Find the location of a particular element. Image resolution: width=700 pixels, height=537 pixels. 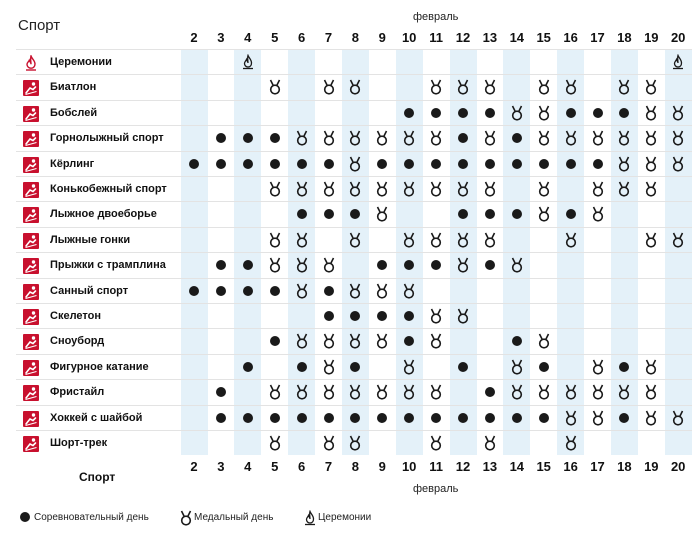

sport-name: Биатлон is located at coordinates (73, 87).